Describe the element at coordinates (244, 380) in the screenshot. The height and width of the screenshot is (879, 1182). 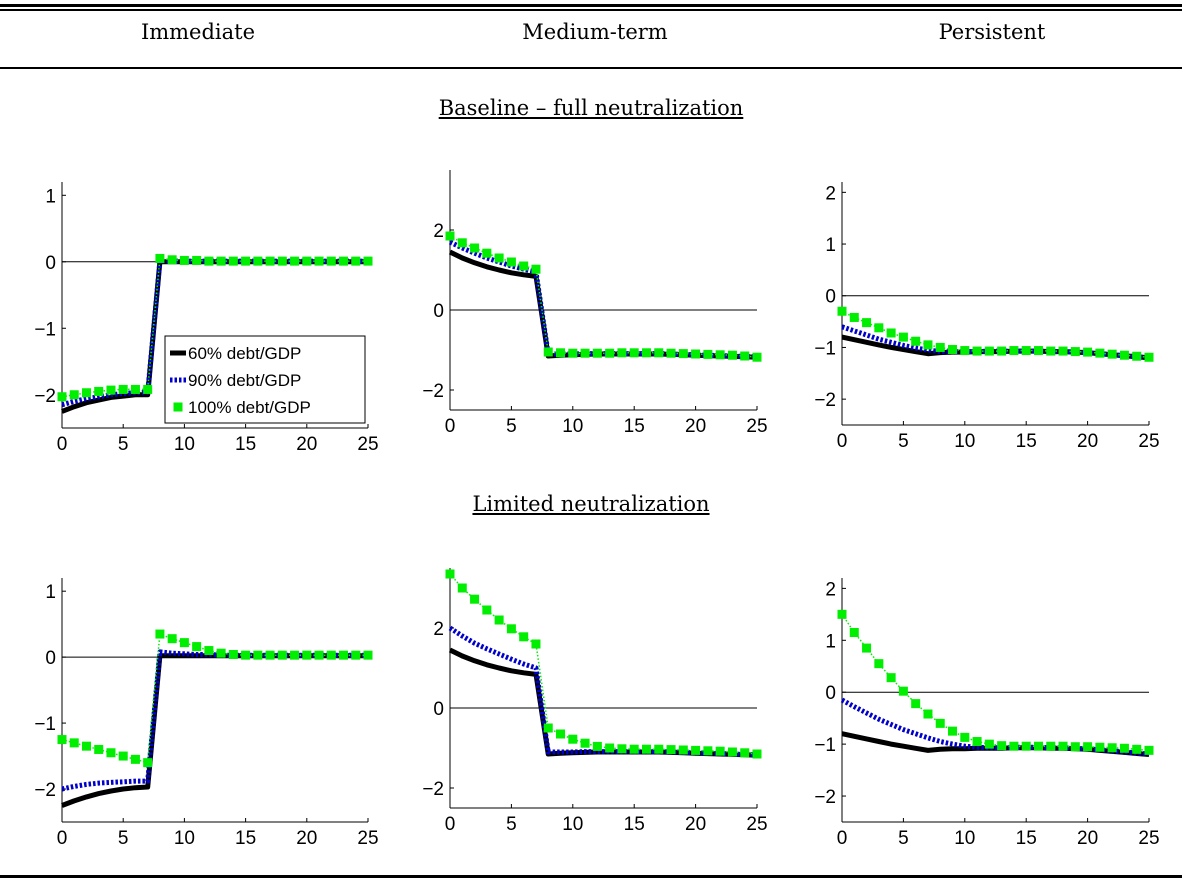
I see `legend-label: 90% debt/GDP` at that location.